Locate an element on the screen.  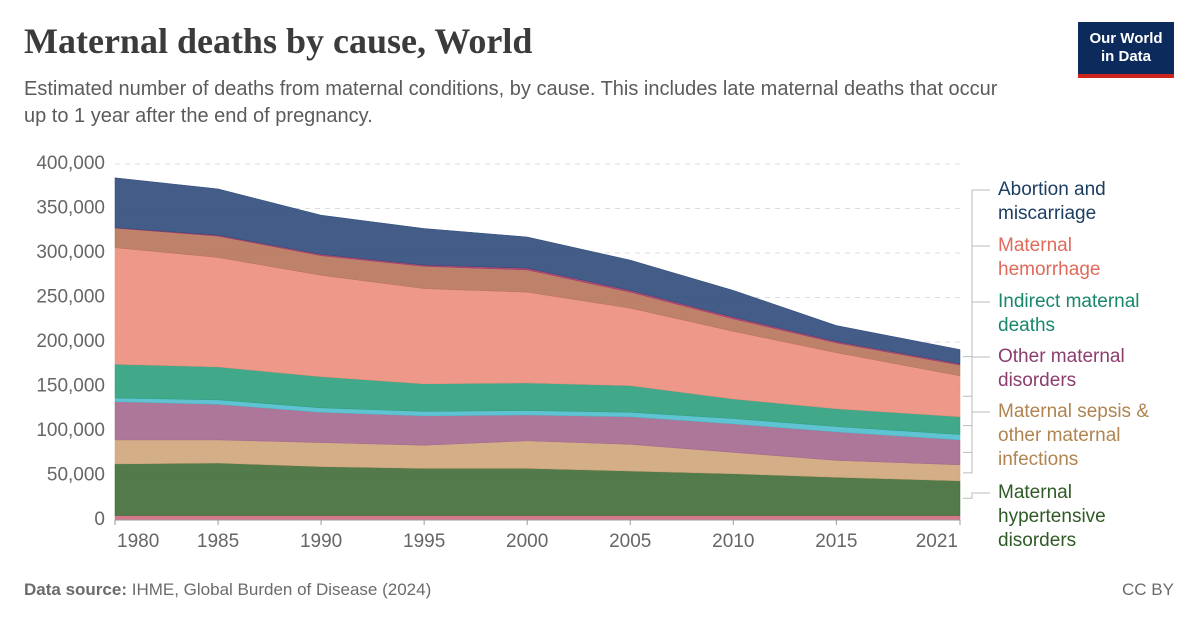
x-tick-label: 1995 is located at coordinates (424, 541).